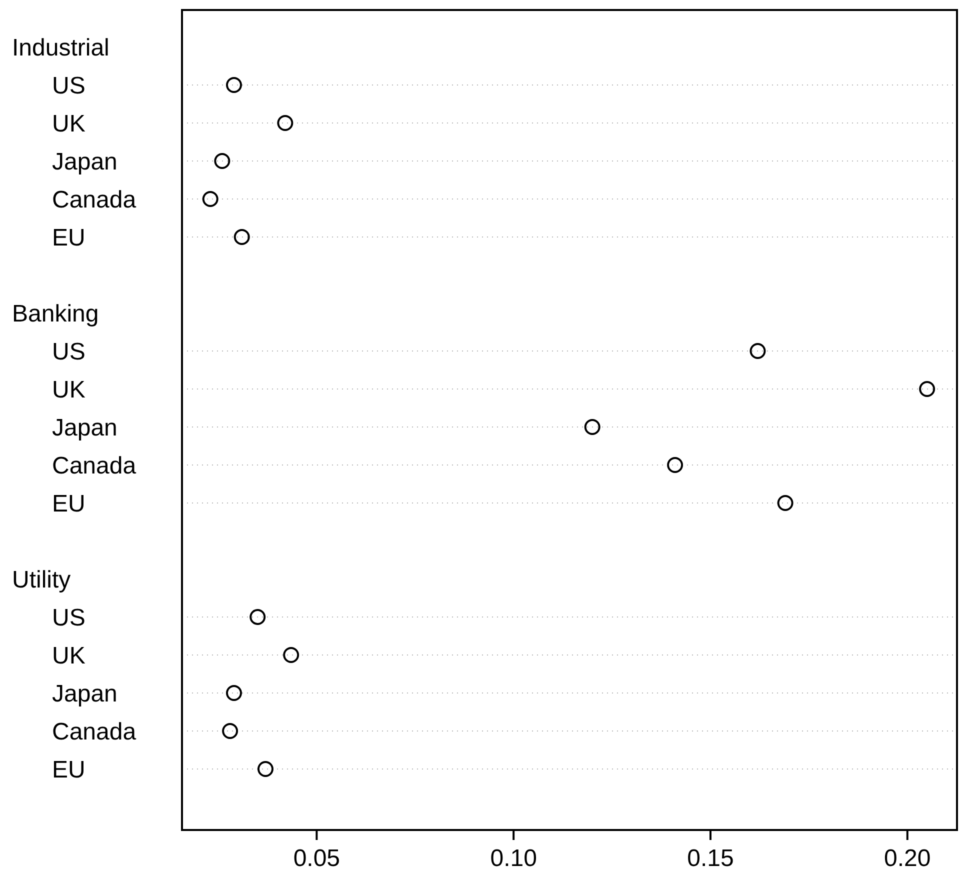  I want to click on x-tick-label: 0.20, so click(907, 858).